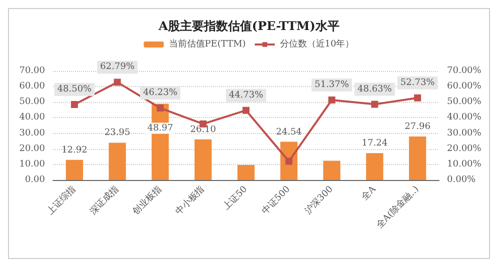 Image resolution: width=498 pixels, height=267 pixels. What do you see at coordinates (464, 164) in the screenshot?
I see `y2-tick-label: 10.00%` at bounding box center [464, 164].